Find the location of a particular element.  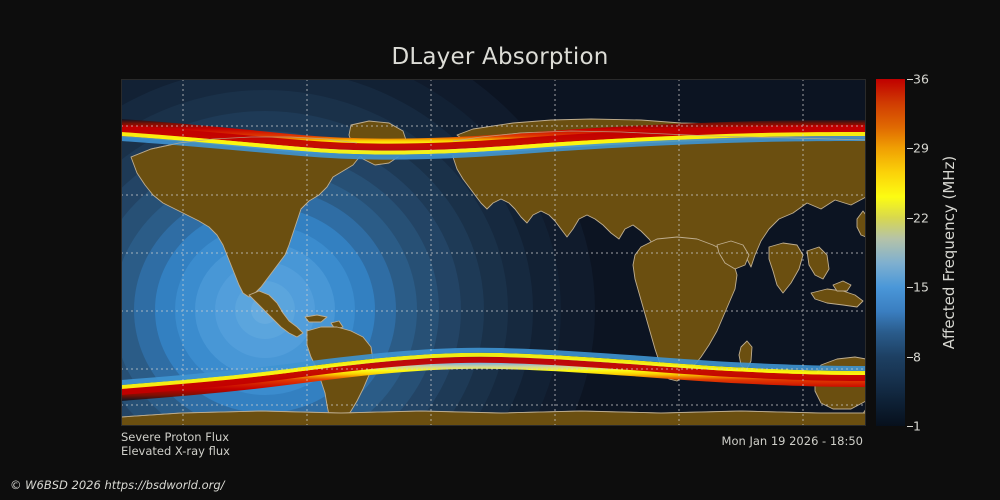

colorbar-tick-36: 36 is located at coordinates (921, 79).